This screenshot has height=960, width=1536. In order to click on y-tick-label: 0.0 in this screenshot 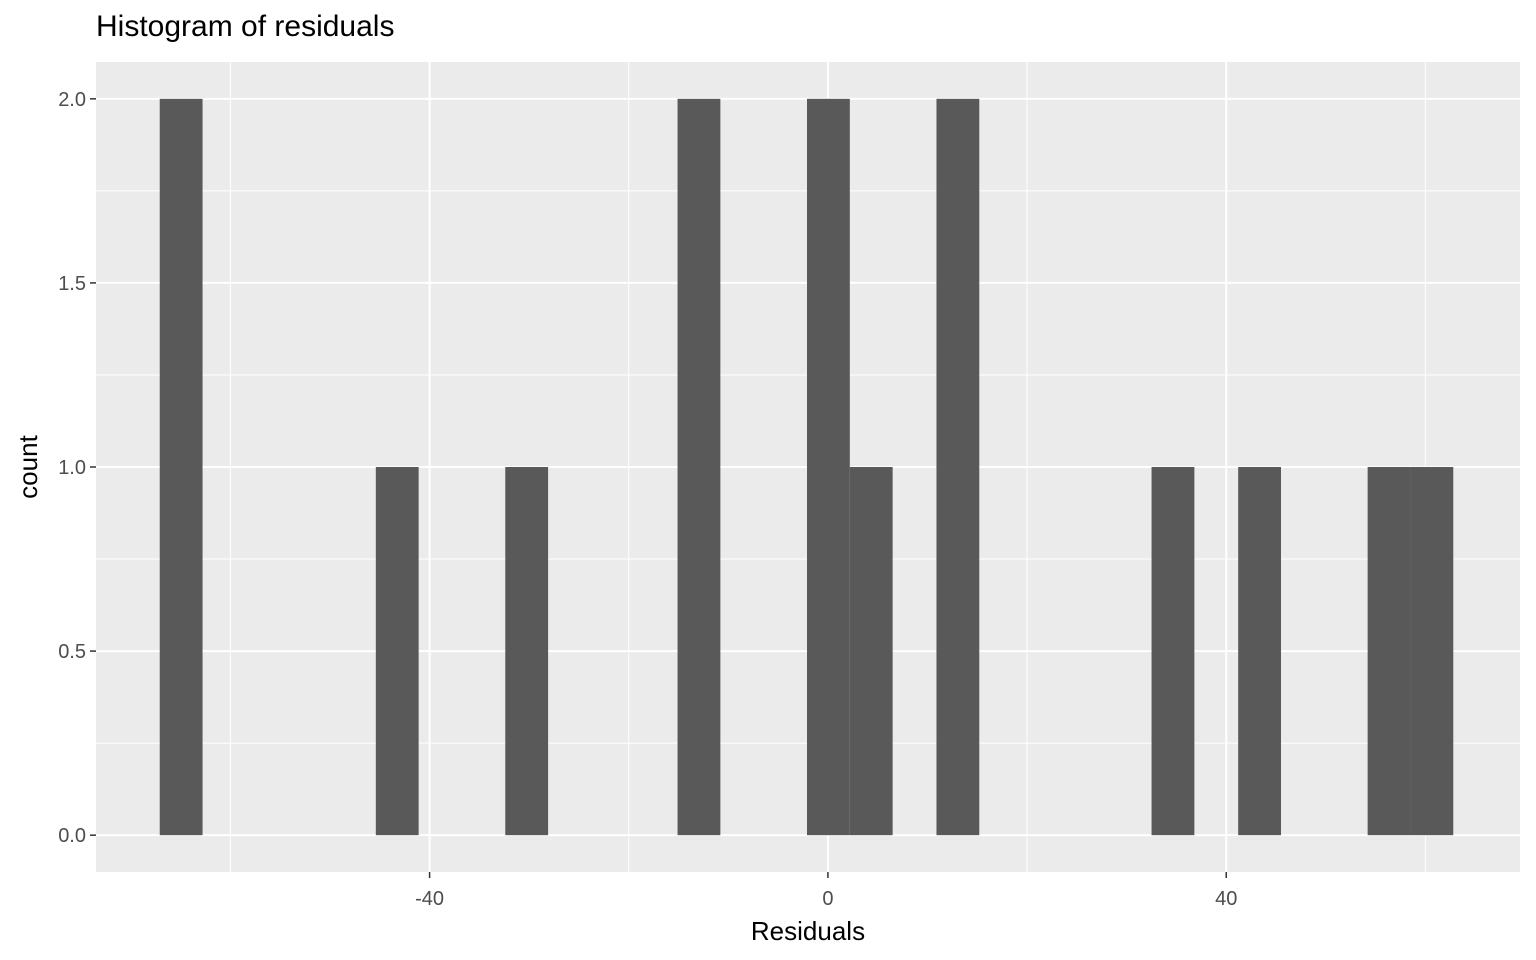, I will do `click(72, 836)`.